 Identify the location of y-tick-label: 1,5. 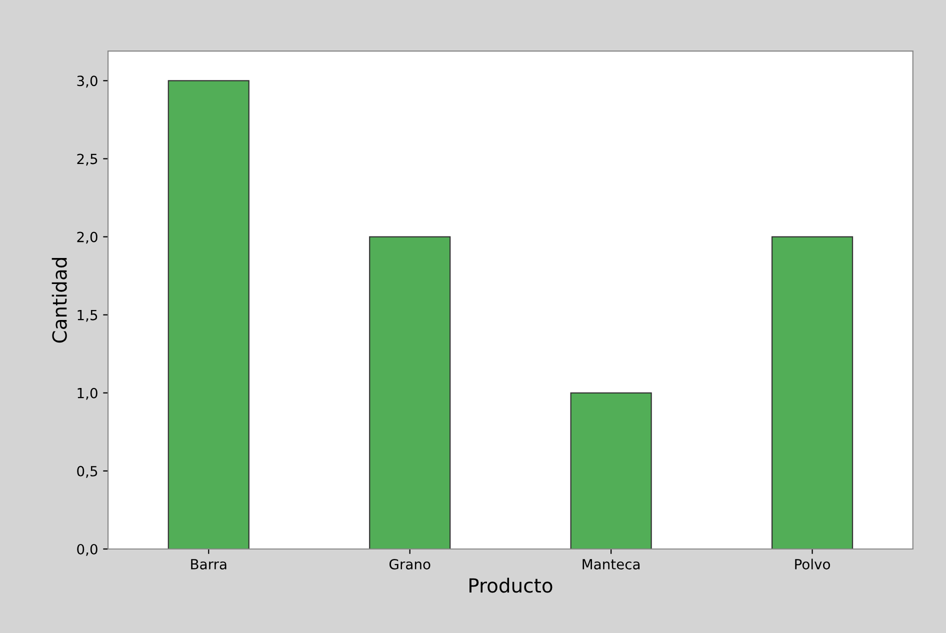
(88, 316).